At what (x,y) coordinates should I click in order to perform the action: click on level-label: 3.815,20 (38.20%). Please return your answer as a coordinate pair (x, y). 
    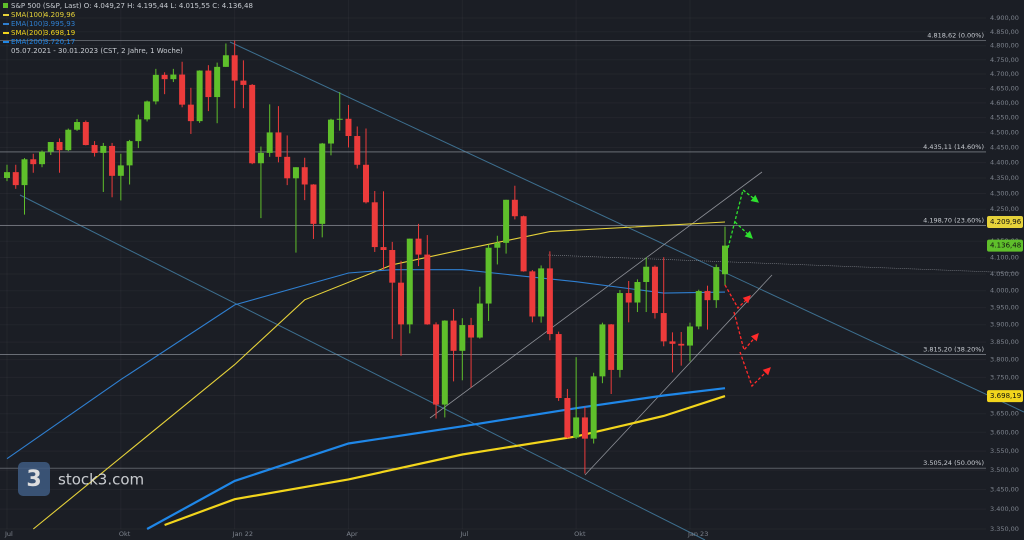
    Looking at the image, I should click on (953, 349).